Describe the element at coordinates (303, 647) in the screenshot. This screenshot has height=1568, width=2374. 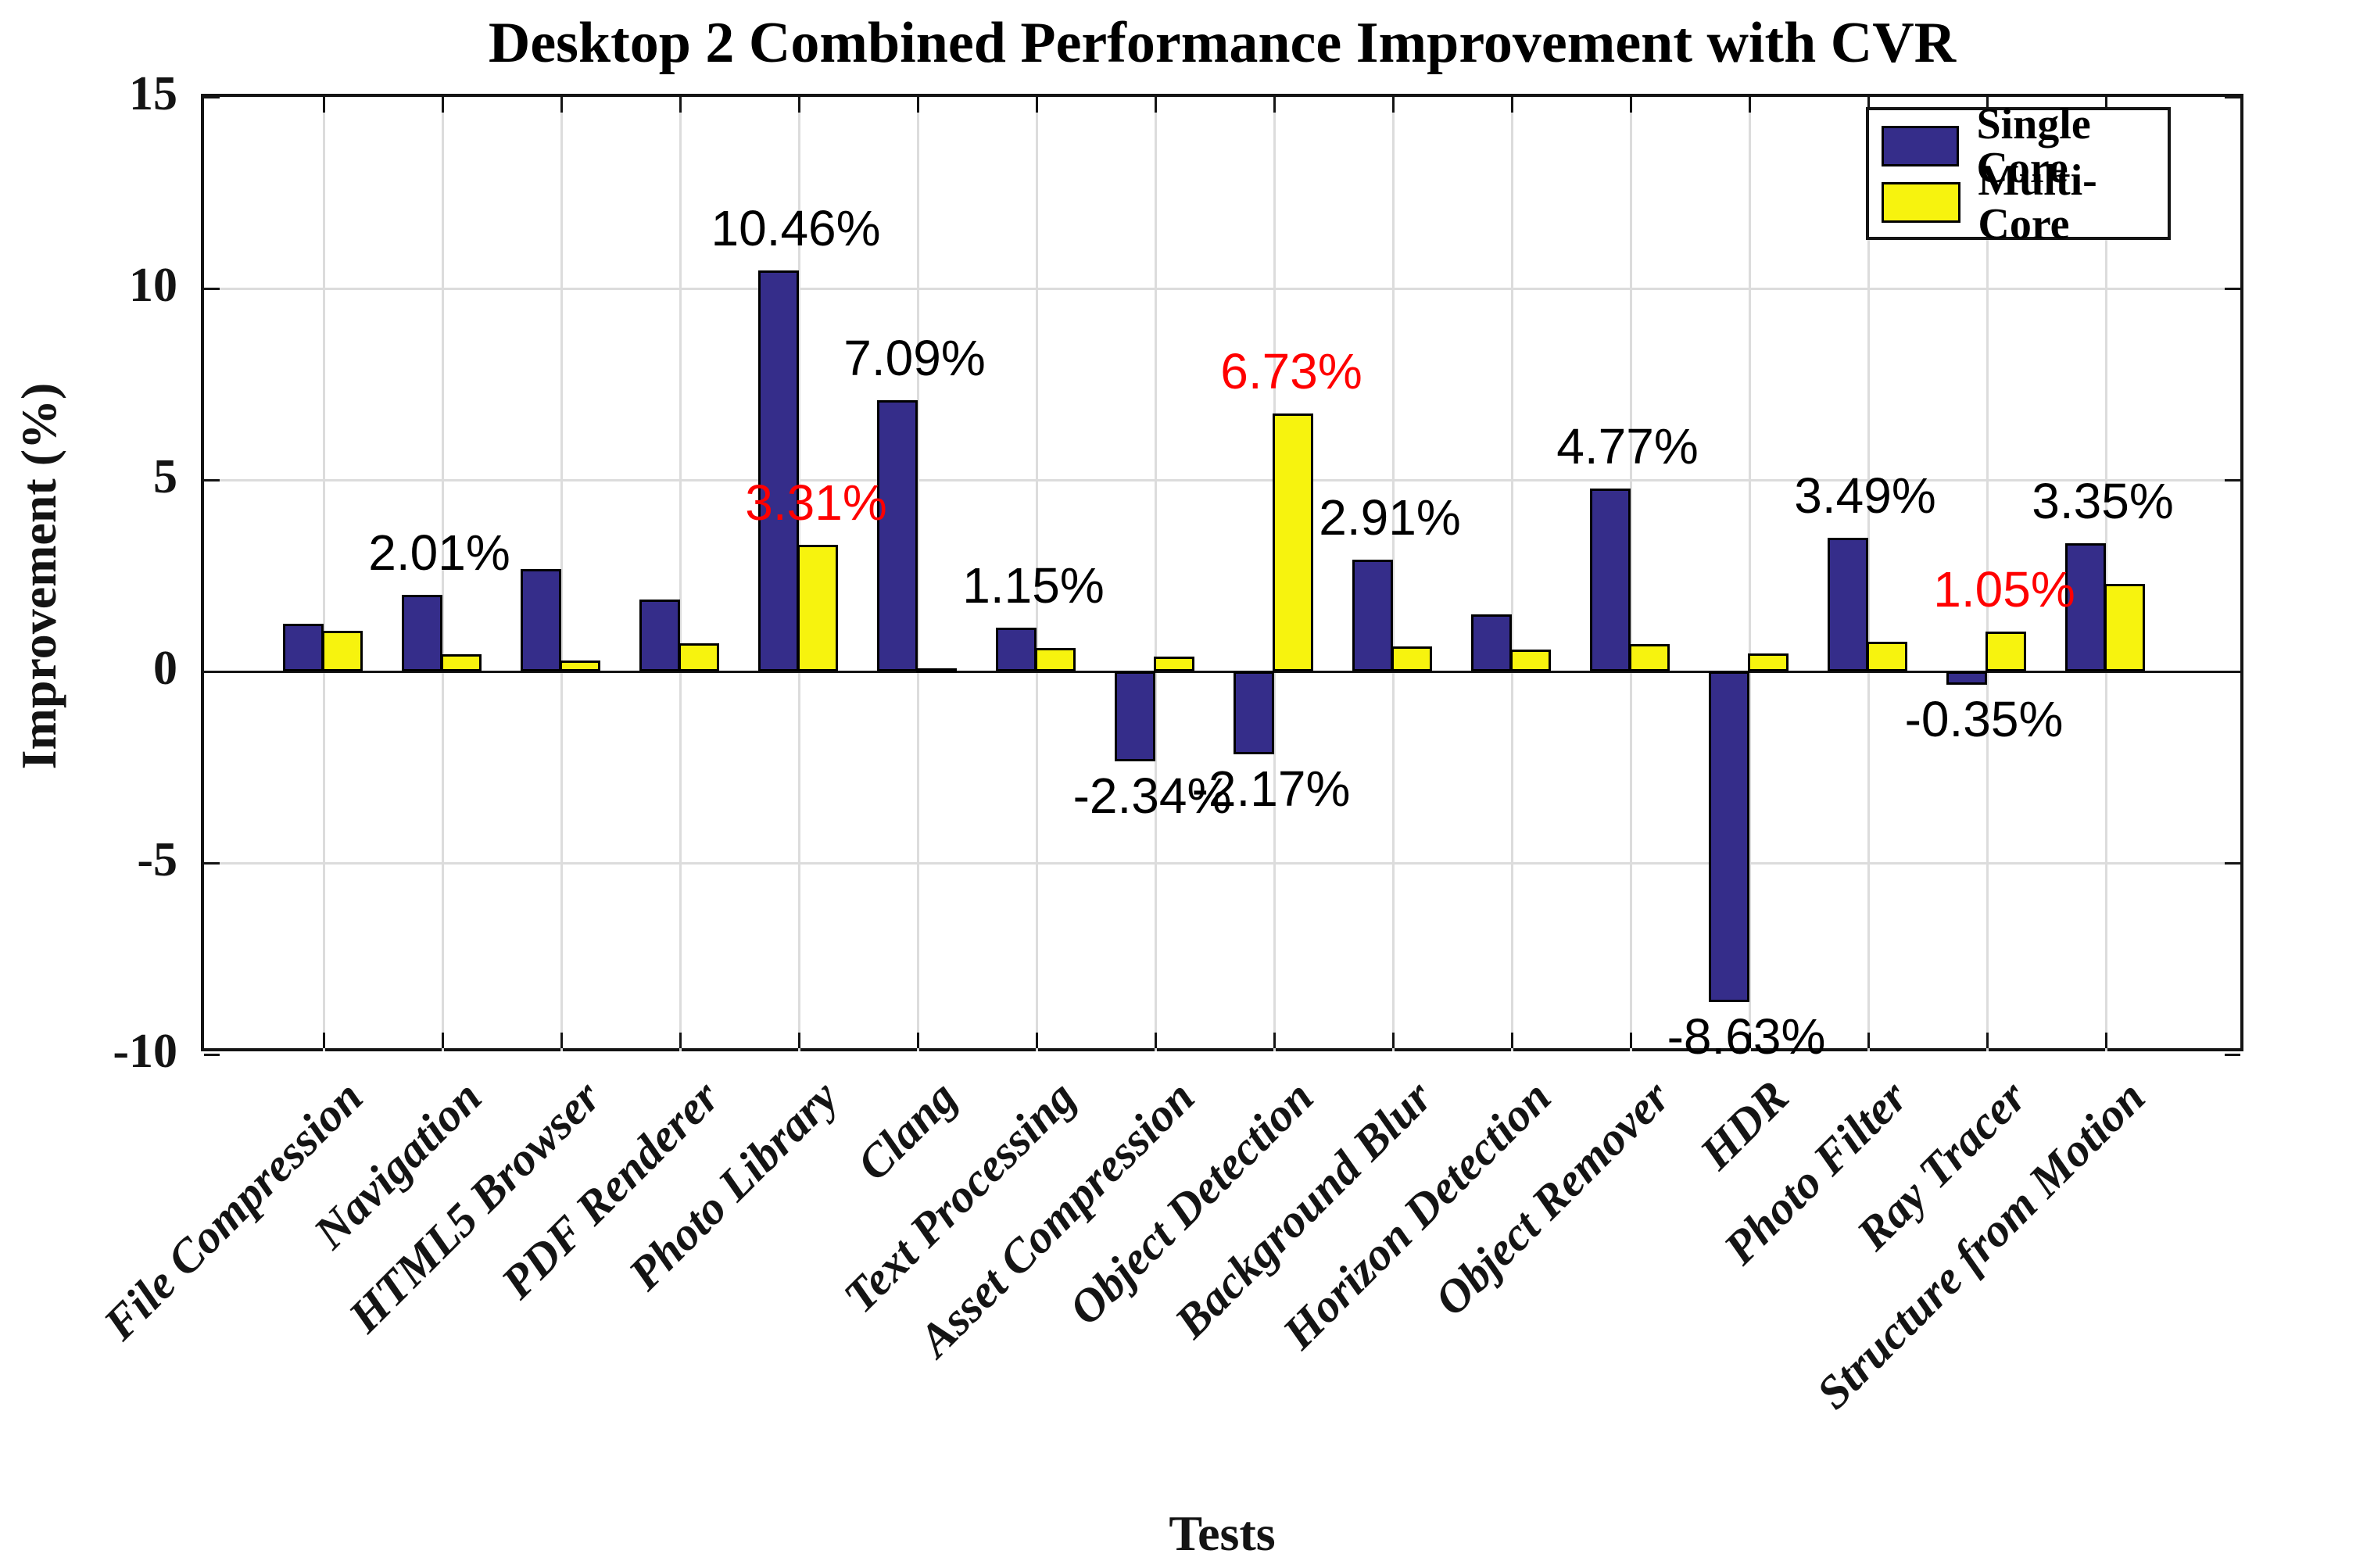
I see `bar-single-file-compression` at that location.